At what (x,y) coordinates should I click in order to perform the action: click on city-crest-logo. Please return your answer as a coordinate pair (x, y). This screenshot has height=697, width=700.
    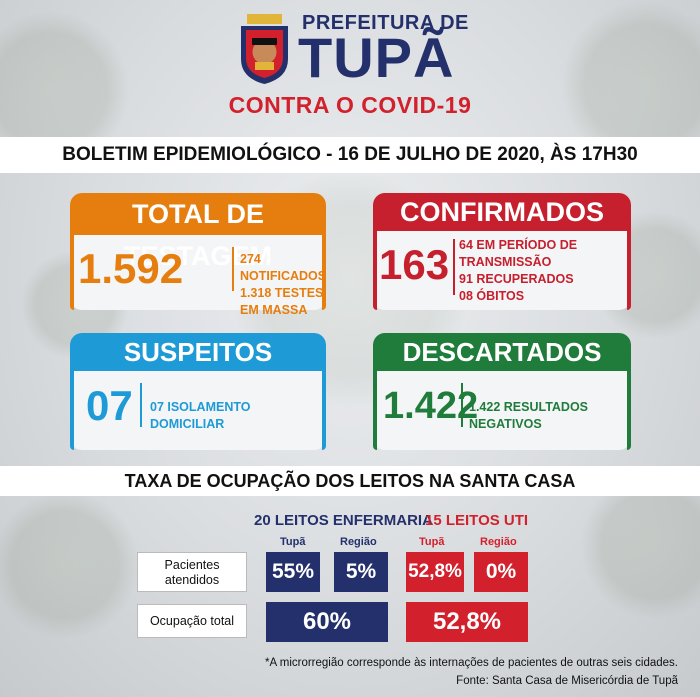
    Looking at the image, I should click on (264, 49).